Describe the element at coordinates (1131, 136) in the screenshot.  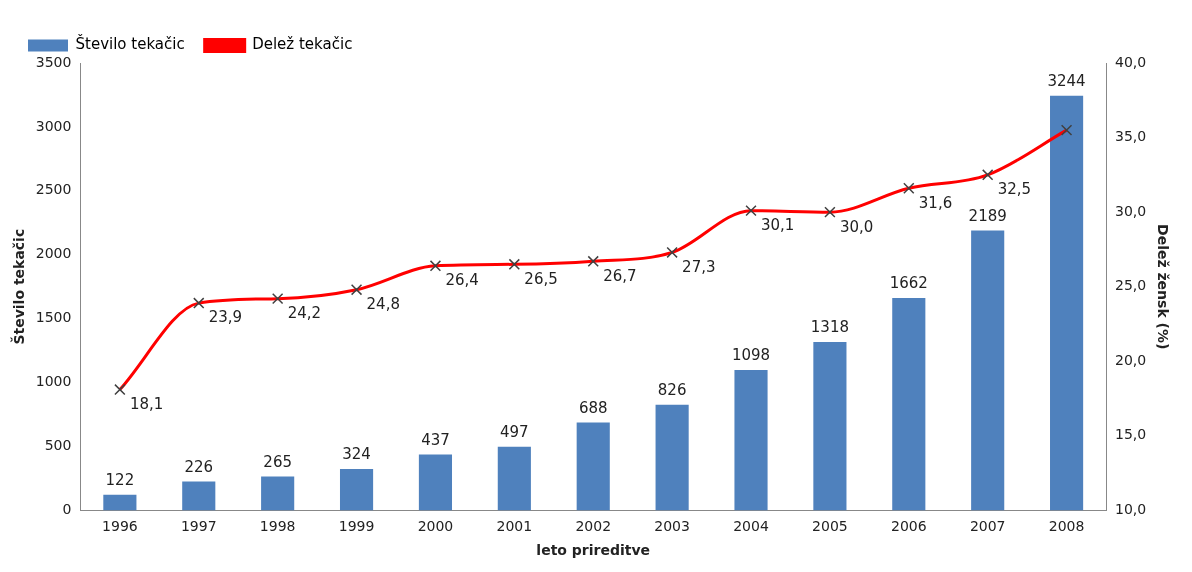
I see `y2-tick-label: 35,0` at that location.